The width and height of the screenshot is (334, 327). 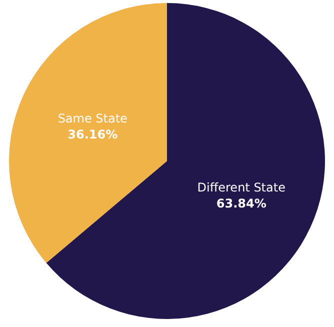 I want to click on data-label: 63.84%, so click(x=241, y=203).